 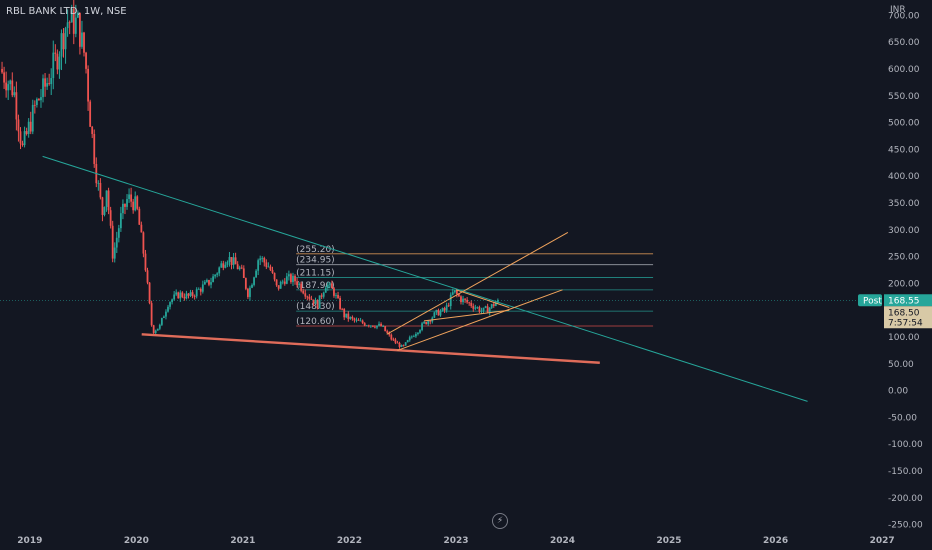 What do you see at coordinates (872, 301) in the screenshot?
I see `post-label: Post` at bounding box center [872, 301].